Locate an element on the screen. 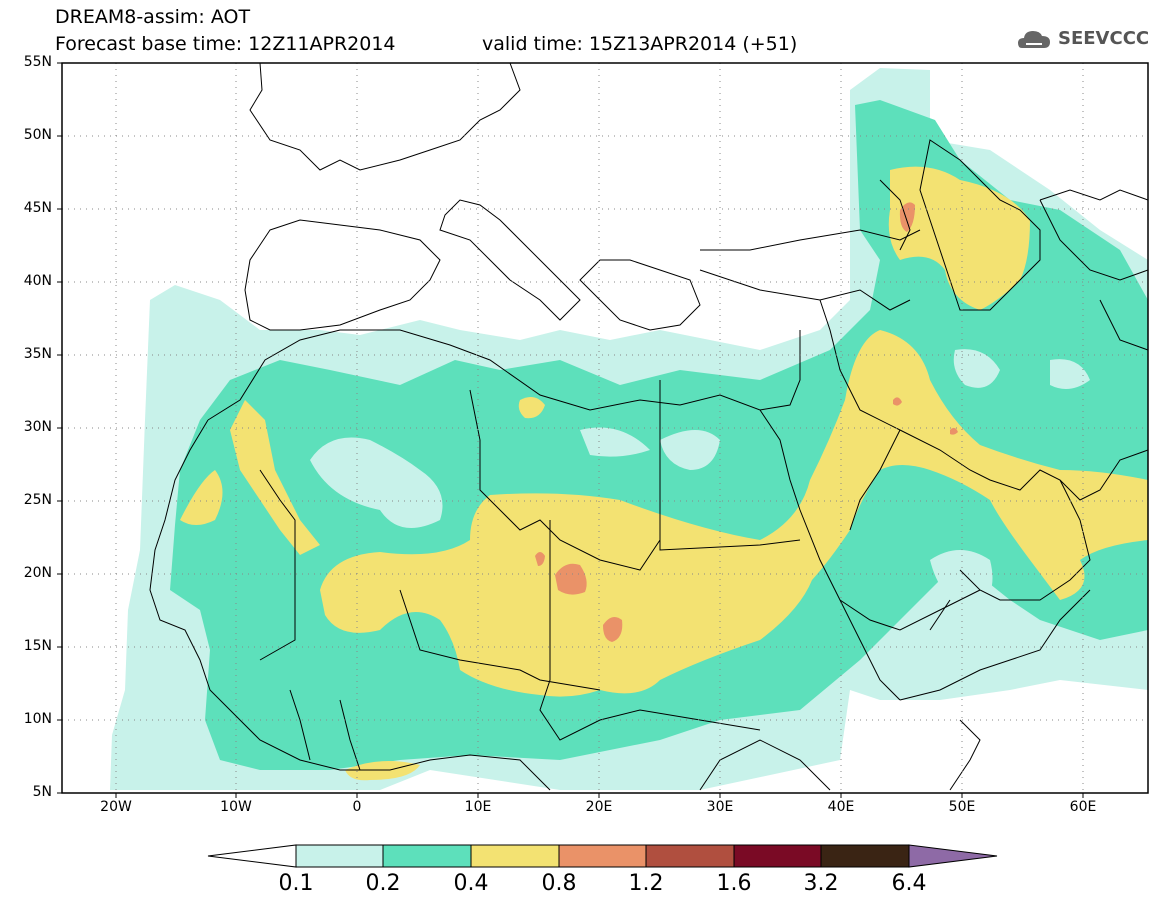 The image size is (1165, 905). colorbar-label: 1.6 is located at coordinates (734, 883).